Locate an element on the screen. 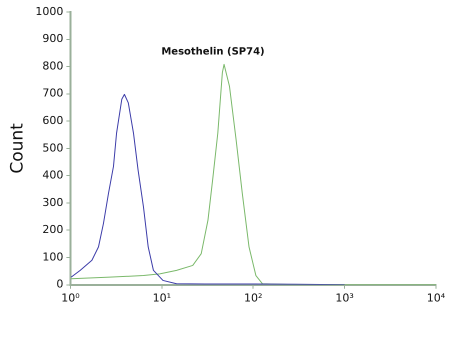 The width and height of the screenshot is (450, 338). y-tick-label: 0 is located at coordinates (60, 284).